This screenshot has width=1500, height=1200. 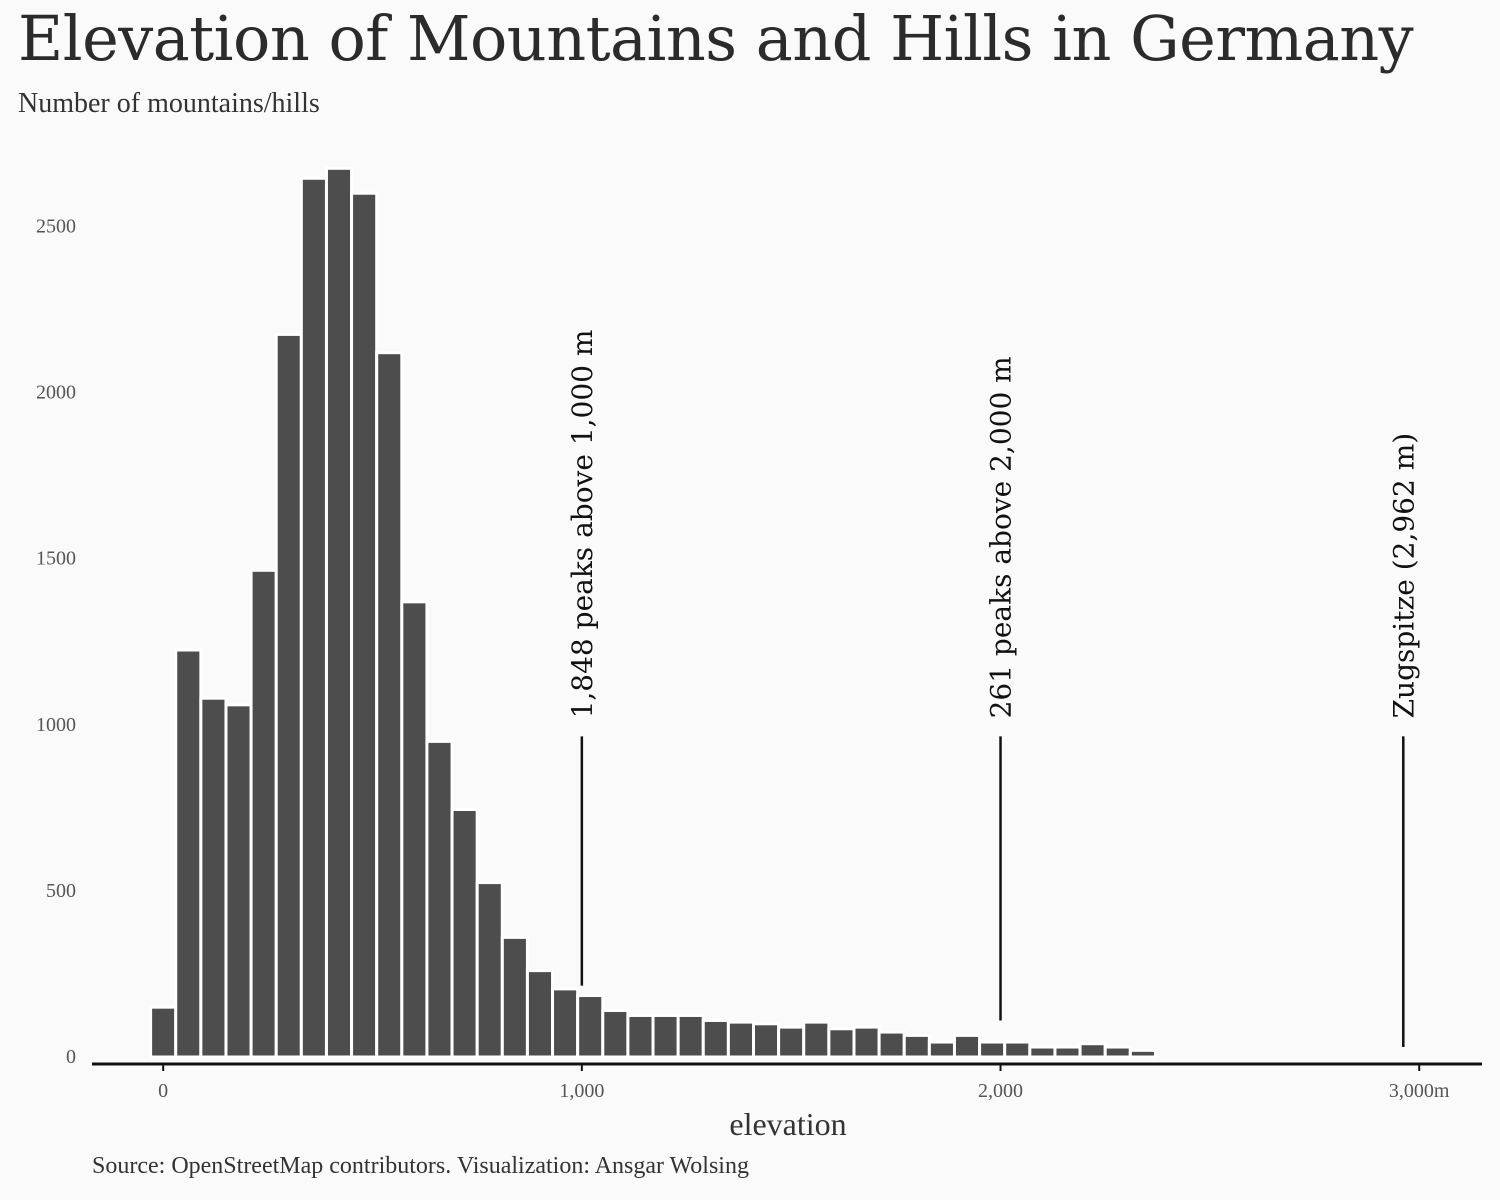 I want to click on annotation-label: Zugspitze (2,962 m), so click(x=1403, y=576).